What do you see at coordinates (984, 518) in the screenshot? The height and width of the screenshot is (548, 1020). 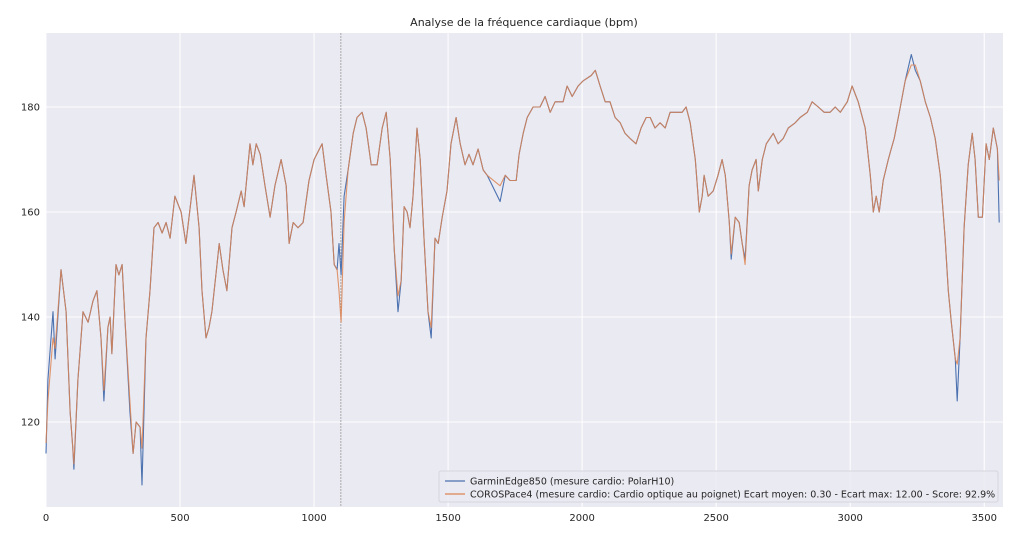 I see `x-tick-label: 3500` at bounding box center [984, 518].